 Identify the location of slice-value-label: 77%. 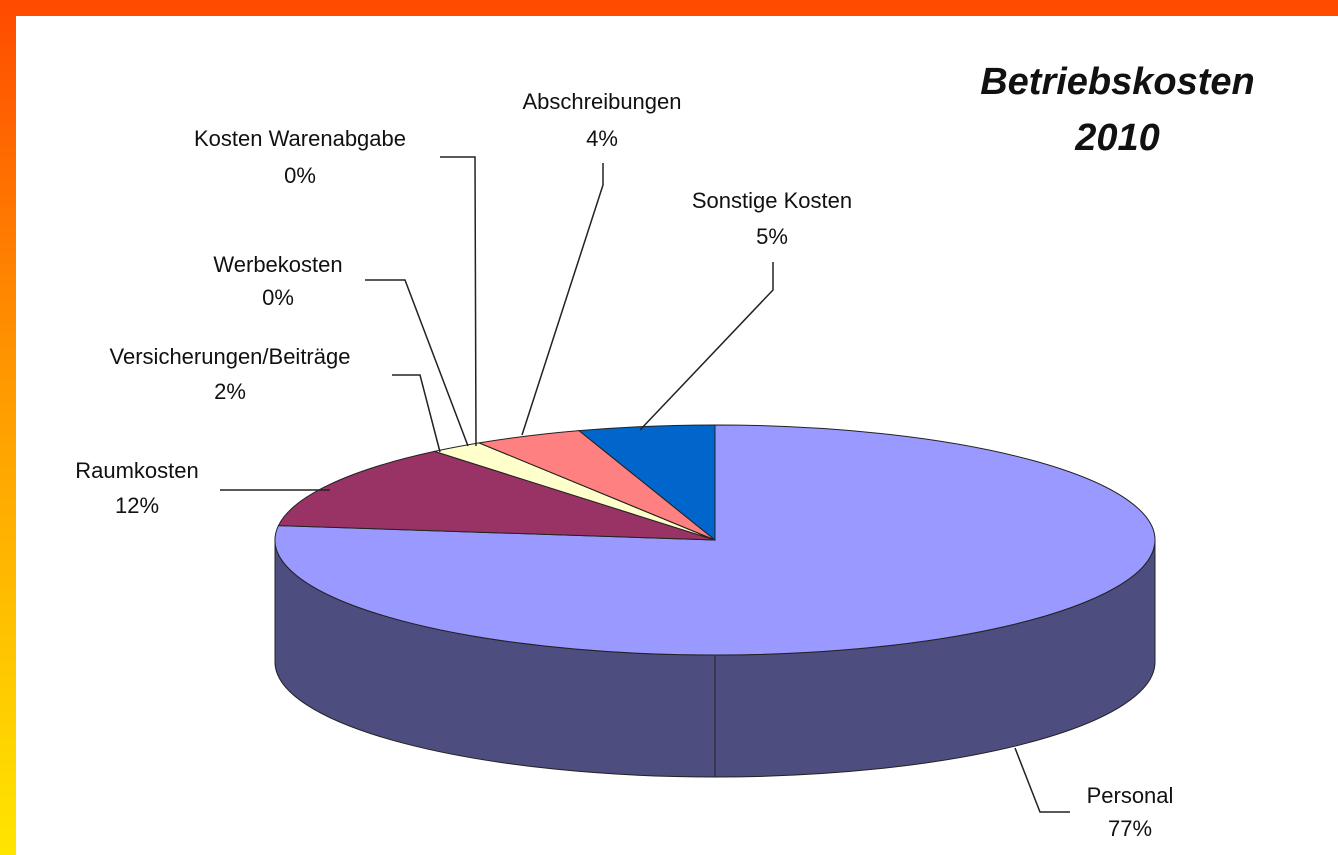
(1130, 828).